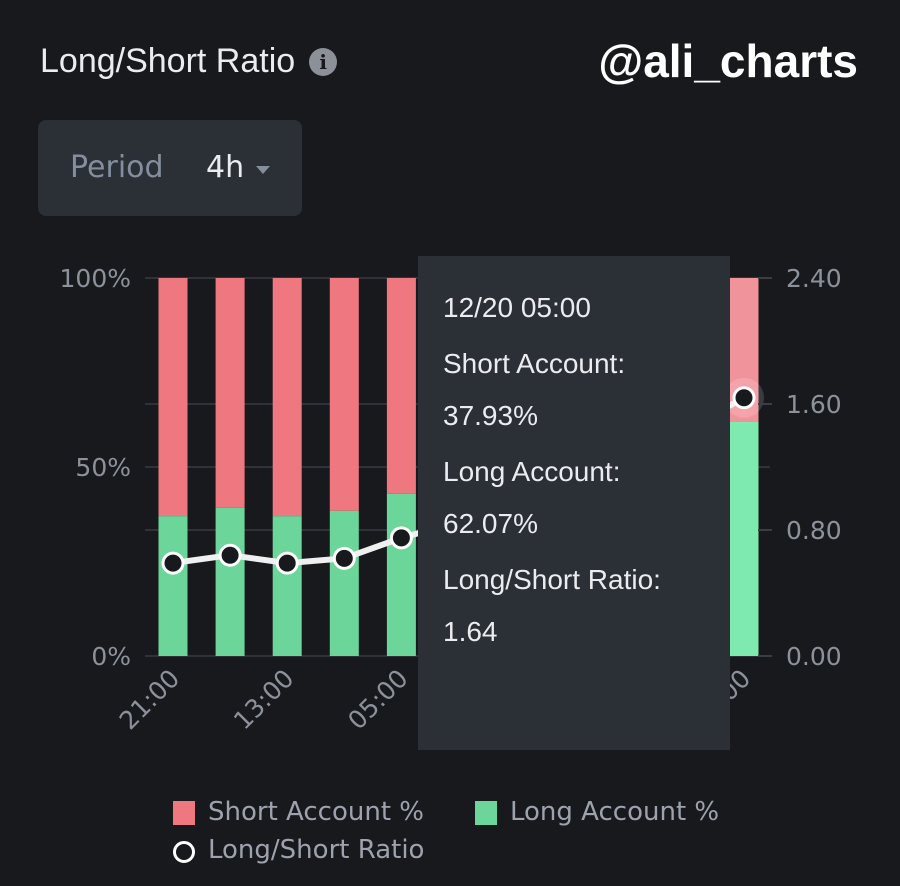 The height and width of the screenshot is (886, 900). Describe the element at coordinates (149, 699) in the screenshot. I see `x-tick-label: 21:00` at that location.